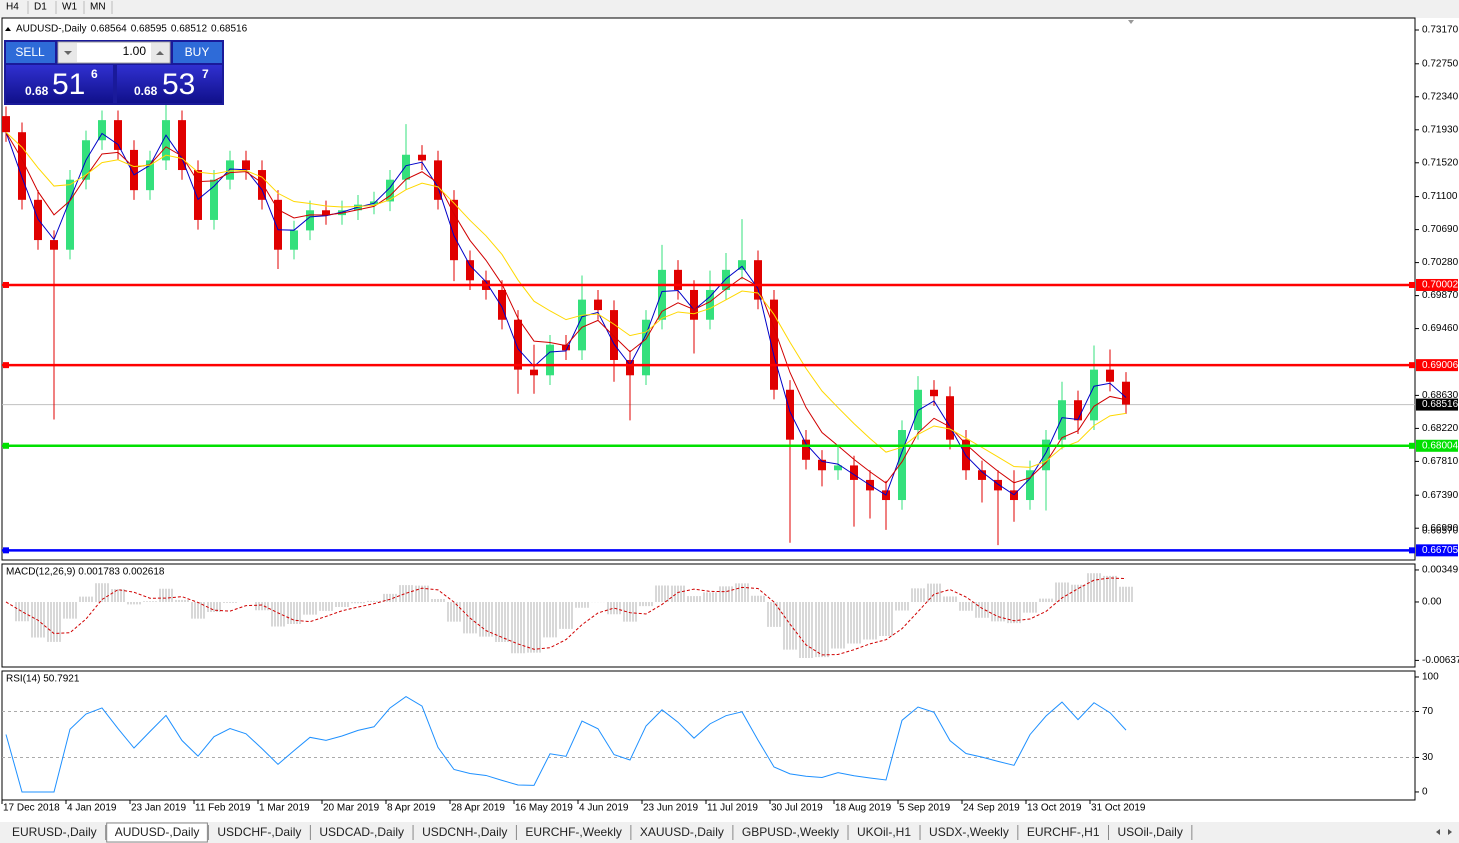 This screenshot has height=843, width=1459. I want to click on macd-pane, so click(708, 615).